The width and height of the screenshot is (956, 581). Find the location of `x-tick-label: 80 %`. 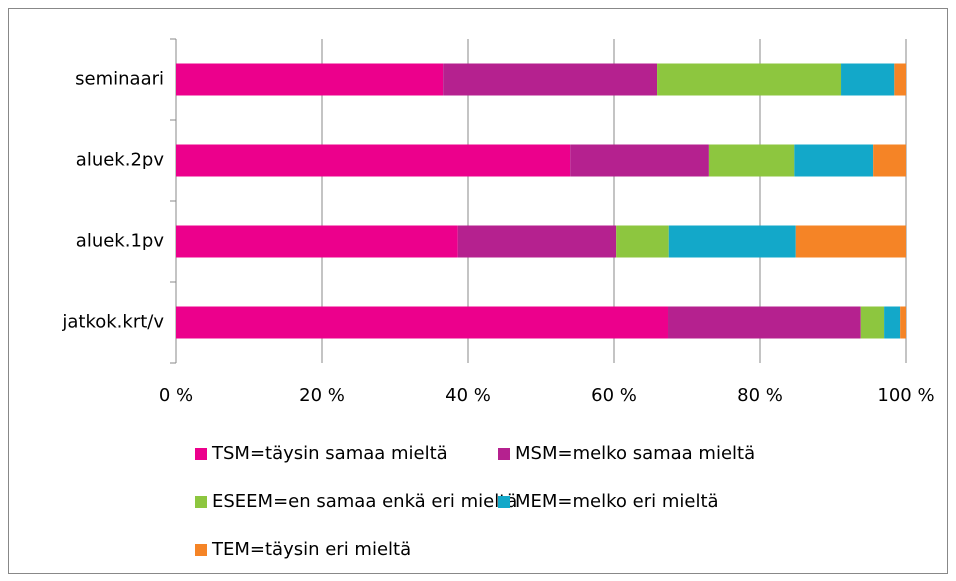

x-tick-label: 80 % is located at coordinates (760, 395).